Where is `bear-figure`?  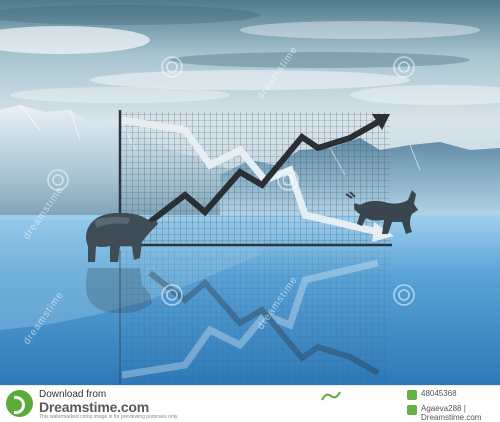
bear-figure is located at coordinates (122, 237).